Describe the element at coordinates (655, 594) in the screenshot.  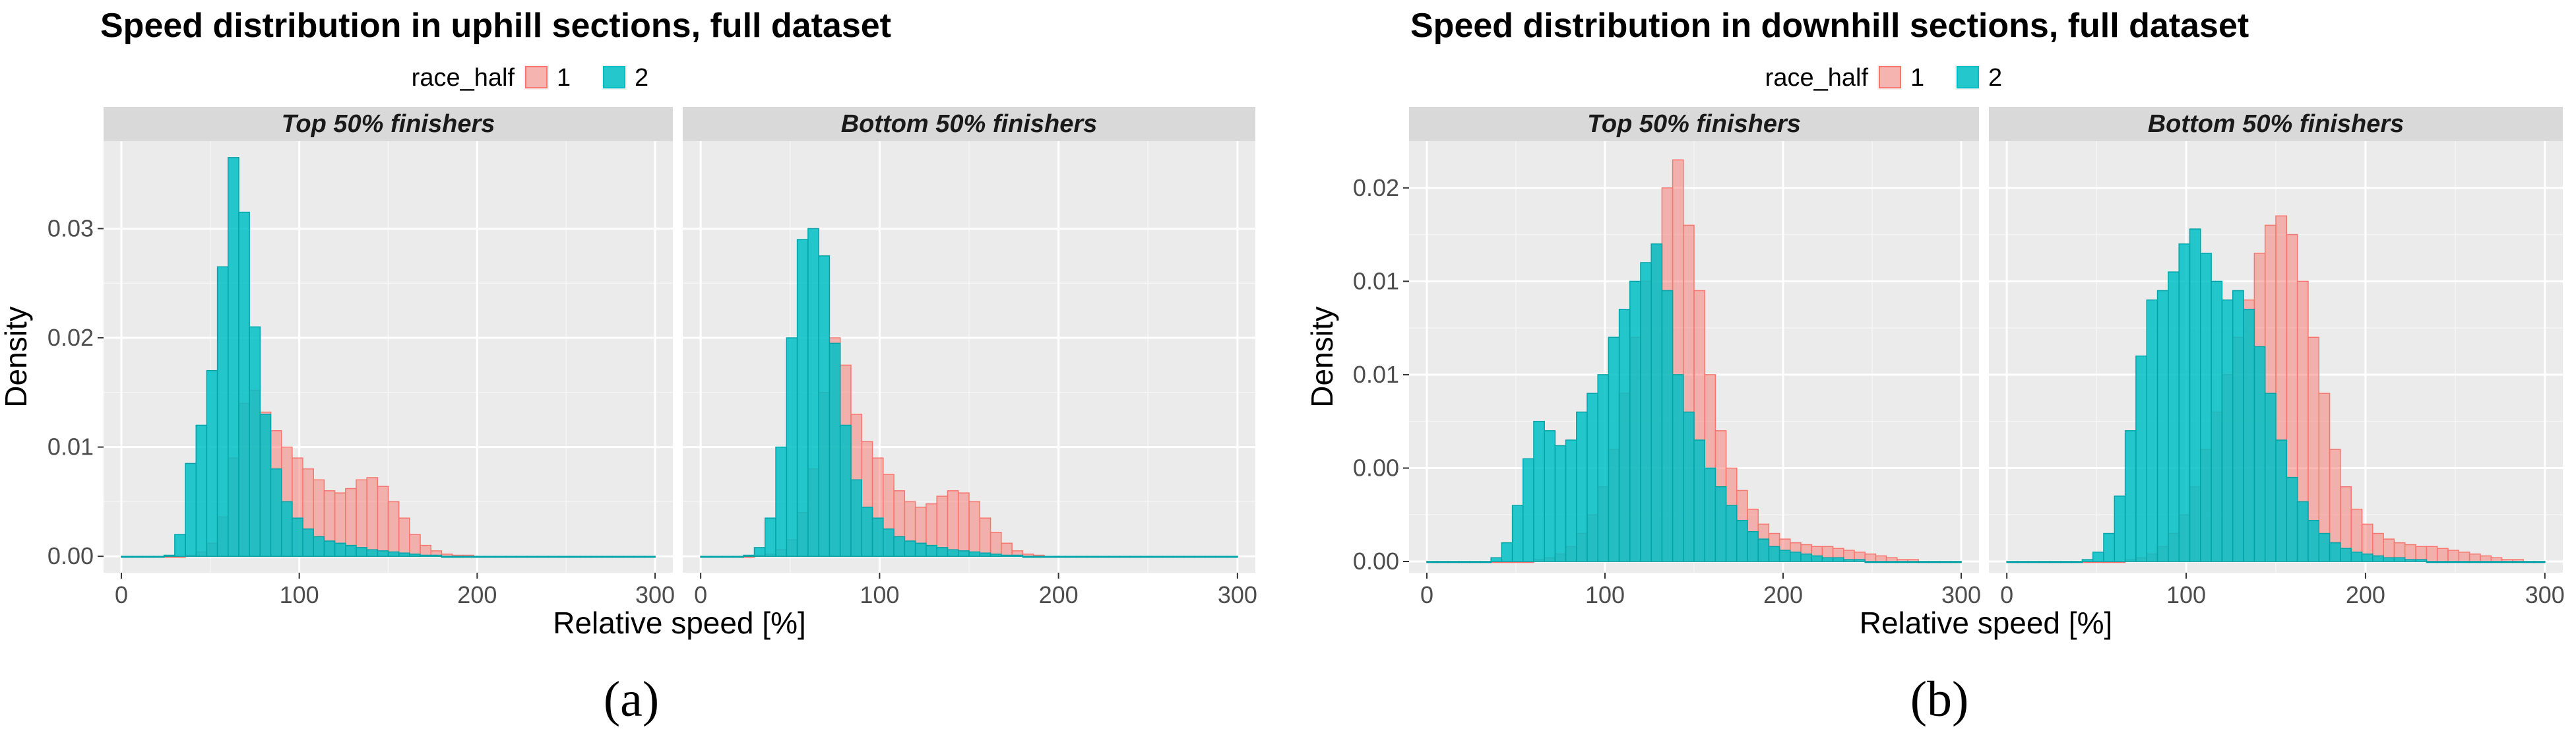
I see `x-tick-label: 300` at that location.